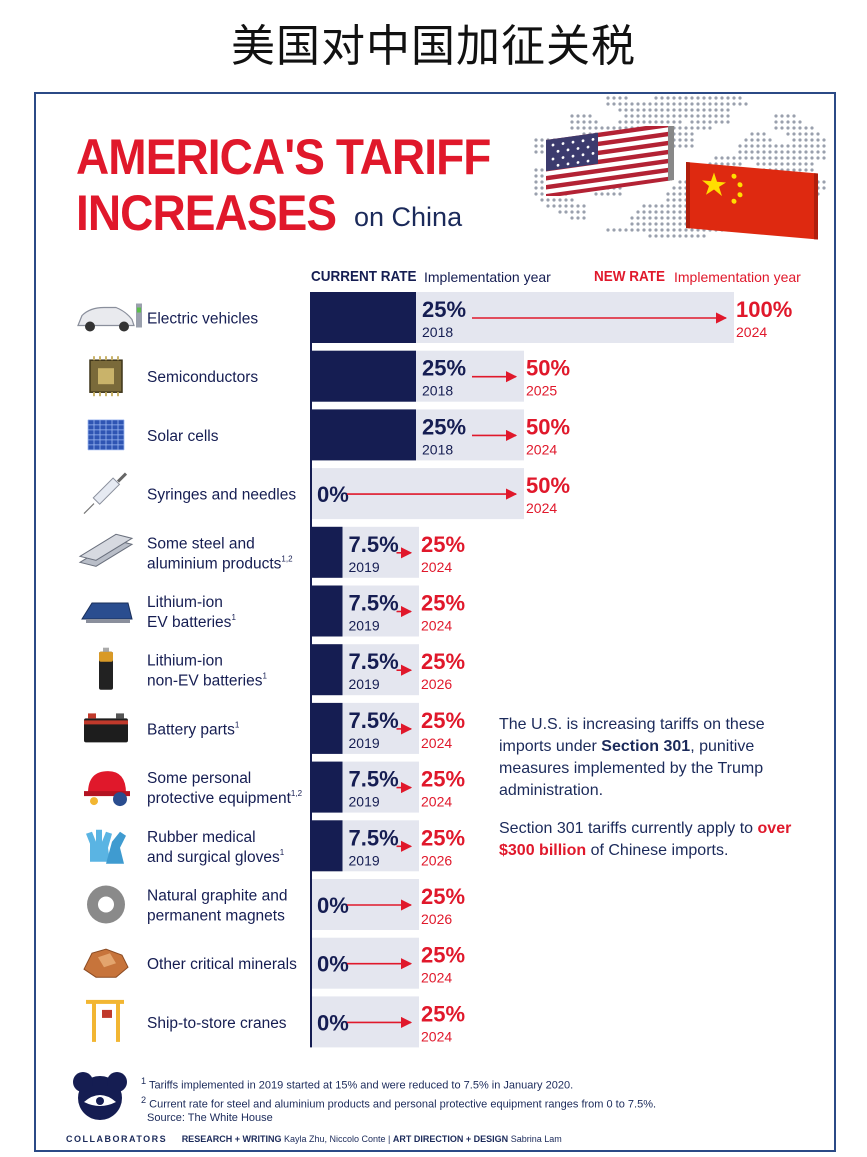 This screenshot has width=867, height=1157. Describe the element at coordinates (199, 778) in the screenshot. I see `product-label: Some personal` at that location.